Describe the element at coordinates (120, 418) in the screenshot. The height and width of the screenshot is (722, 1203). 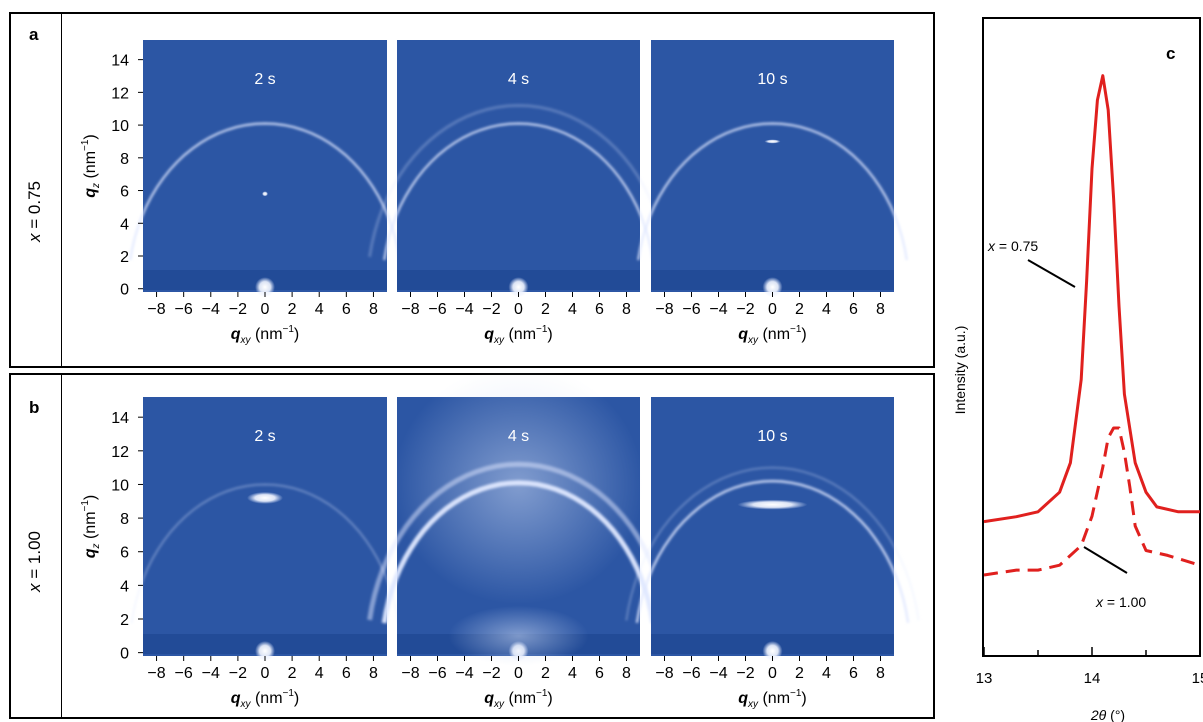
I see `y-tick-label: 14` at that location.